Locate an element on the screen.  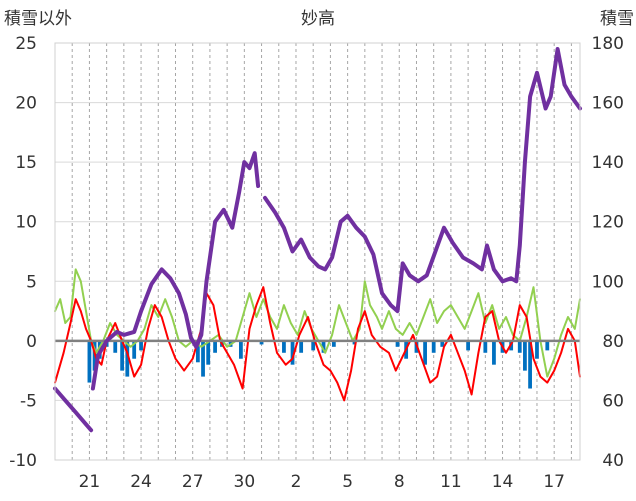
left-tick-label: -10 is located at coordinates (23, 461).